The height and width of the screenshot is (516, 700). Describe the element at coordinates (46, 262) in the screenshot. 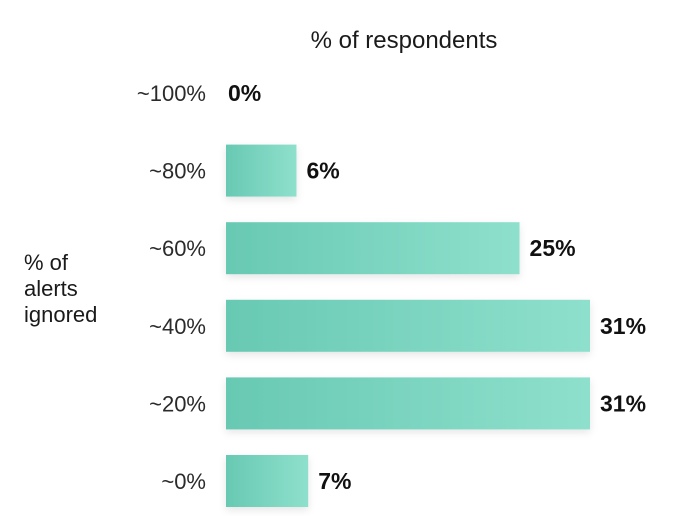

I see `y-axis-label-line-1: % of` at that location.